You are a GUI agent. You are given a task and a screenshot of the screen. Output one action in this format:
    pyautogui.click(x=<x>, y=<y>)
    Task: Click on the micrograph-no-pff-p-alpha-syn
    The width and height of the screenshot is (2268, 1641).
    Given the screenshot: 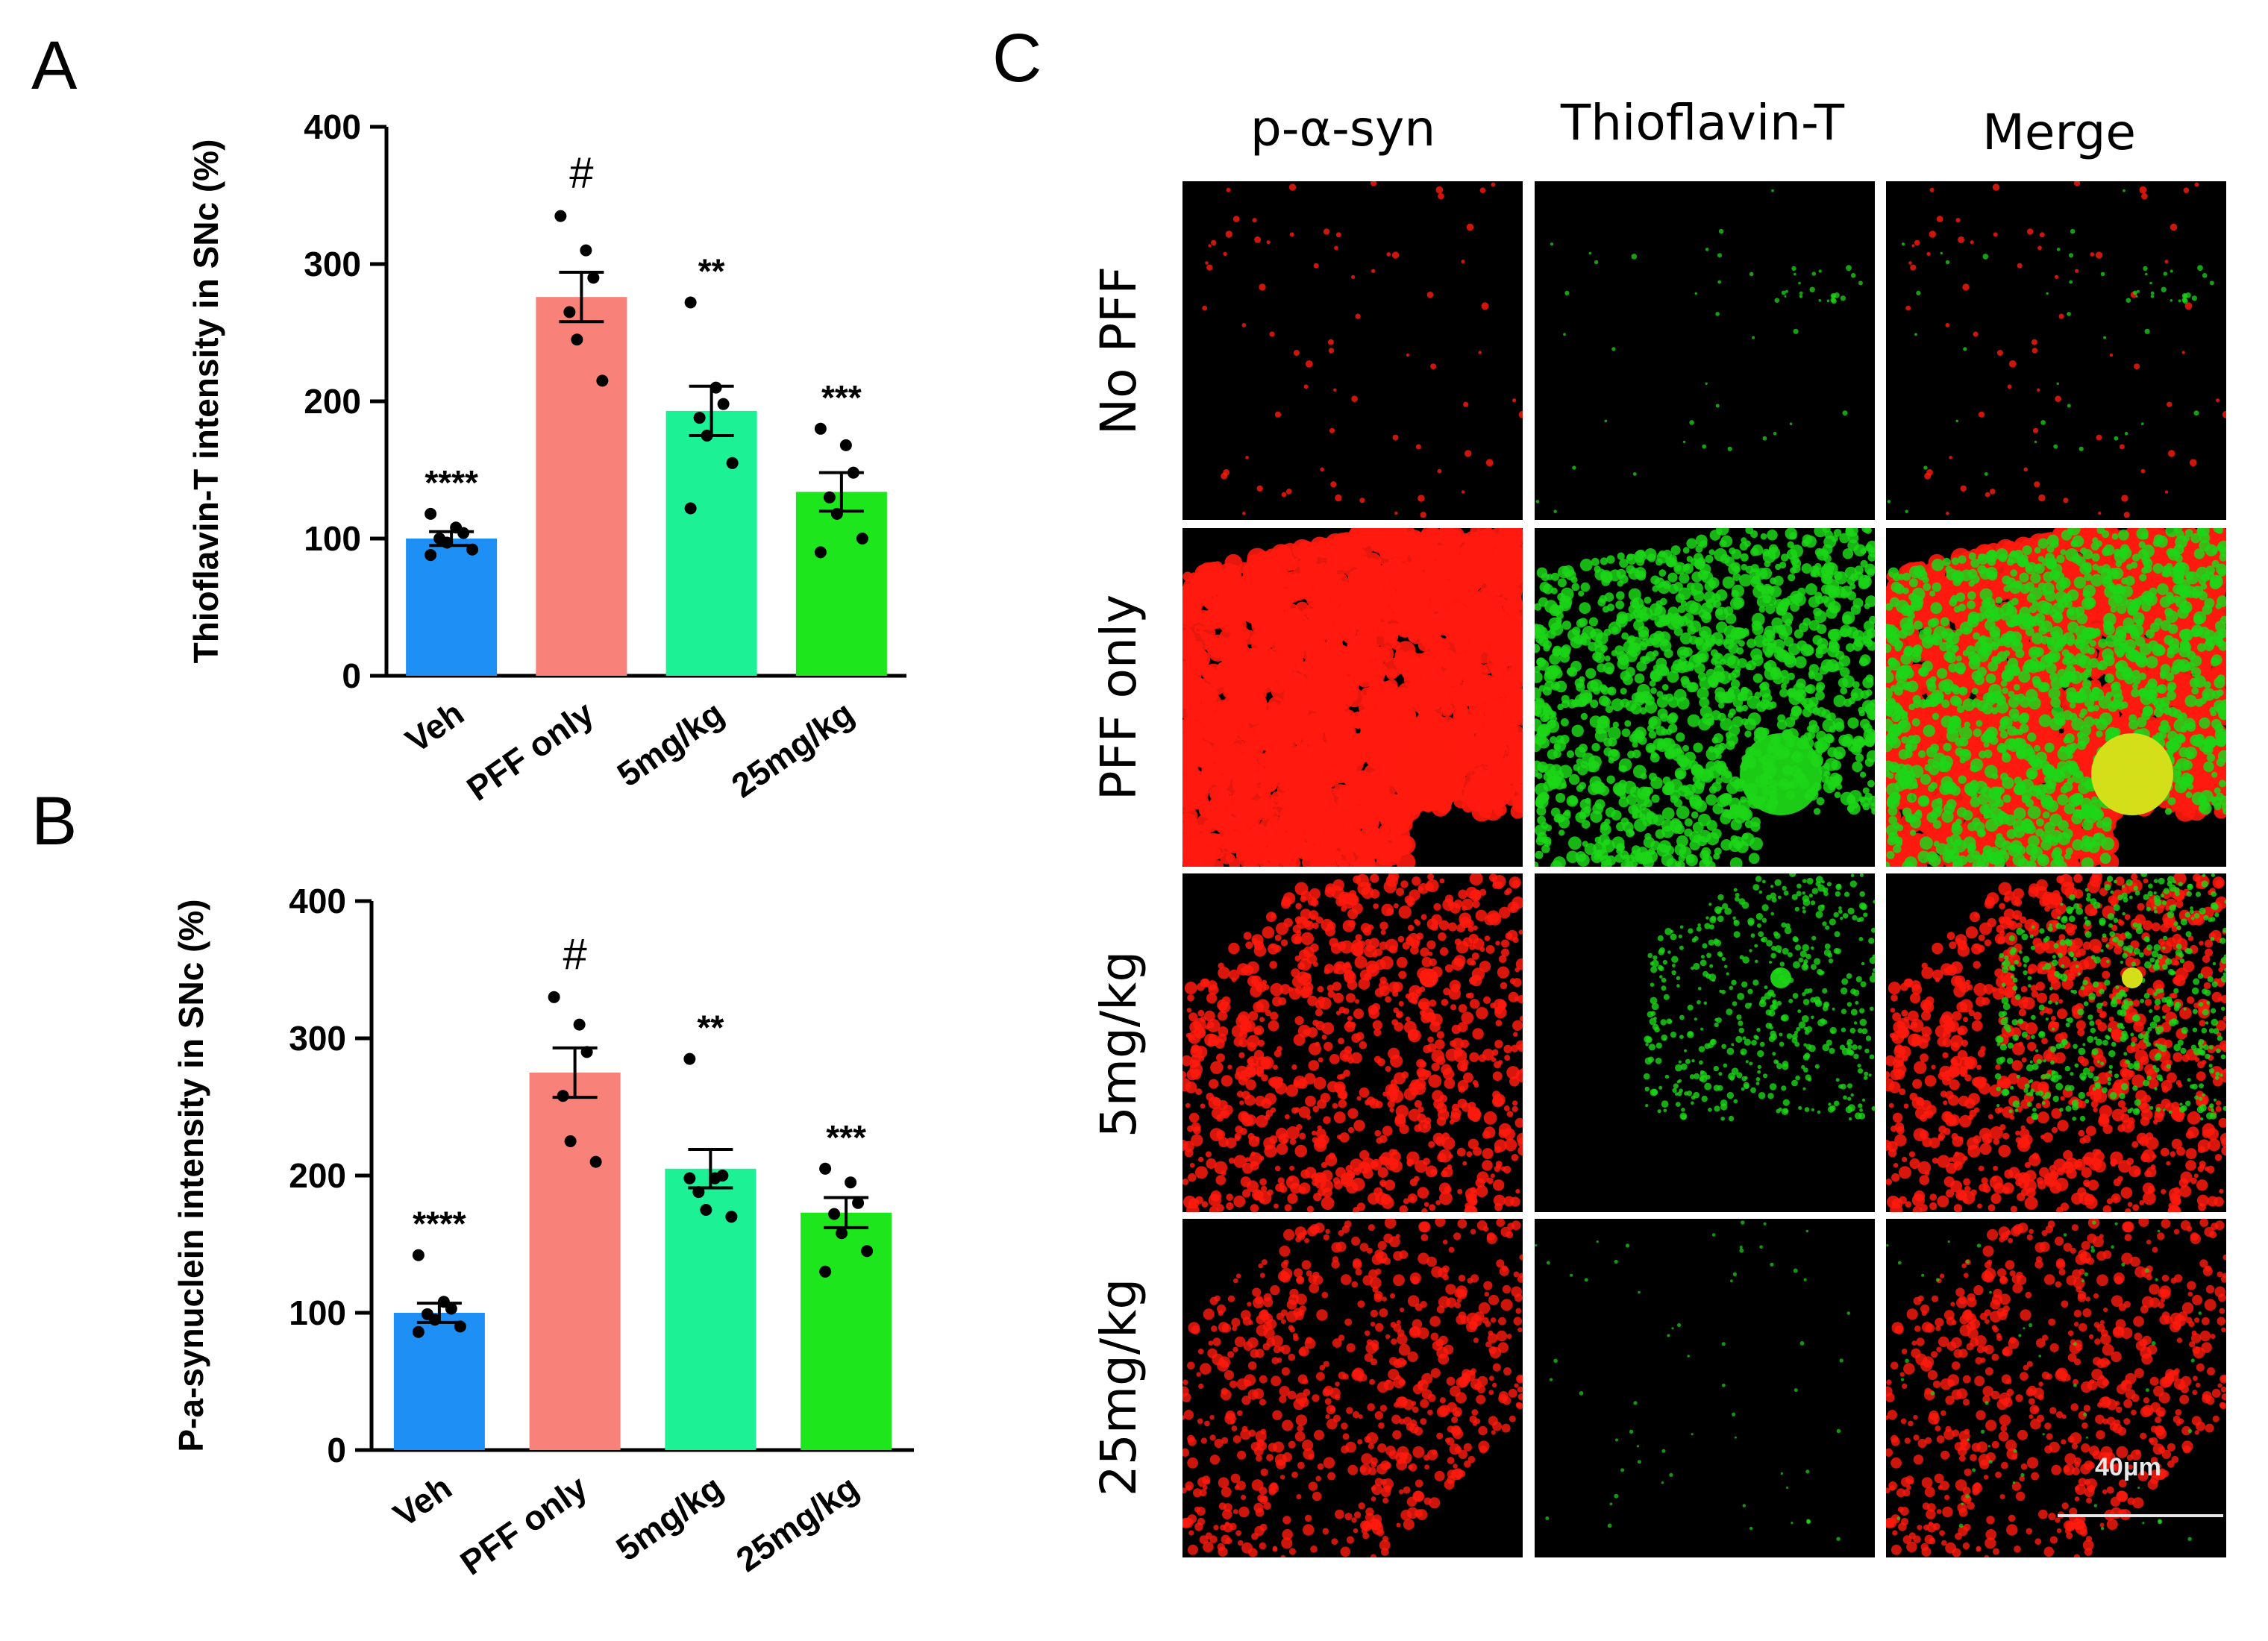 What is the action you would take?
    pyautogui.click(x=1352, y=350)
    